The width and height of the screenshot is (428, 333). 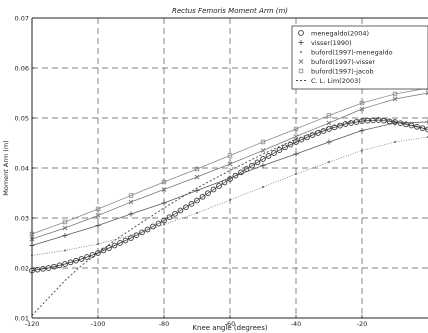 I want to click on legend-item: buford(1997)-menegaldo, so click(x=346, y=52).